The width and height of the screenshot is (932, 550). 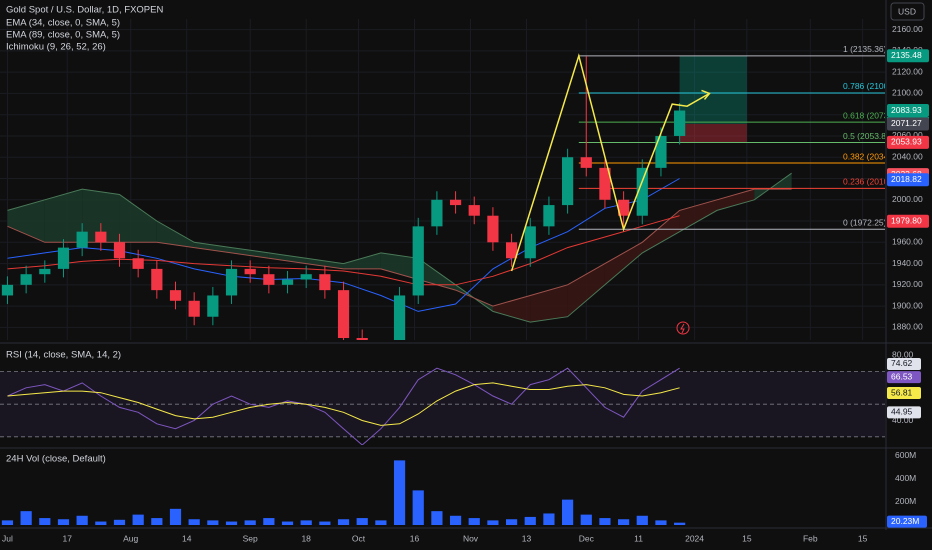 What do you see at coordinates (56, 47) in the screenshot?
I see `legend-ichimoku: Ichimoku (9, 26, 52, 26)` at bounding box center [56, 47].